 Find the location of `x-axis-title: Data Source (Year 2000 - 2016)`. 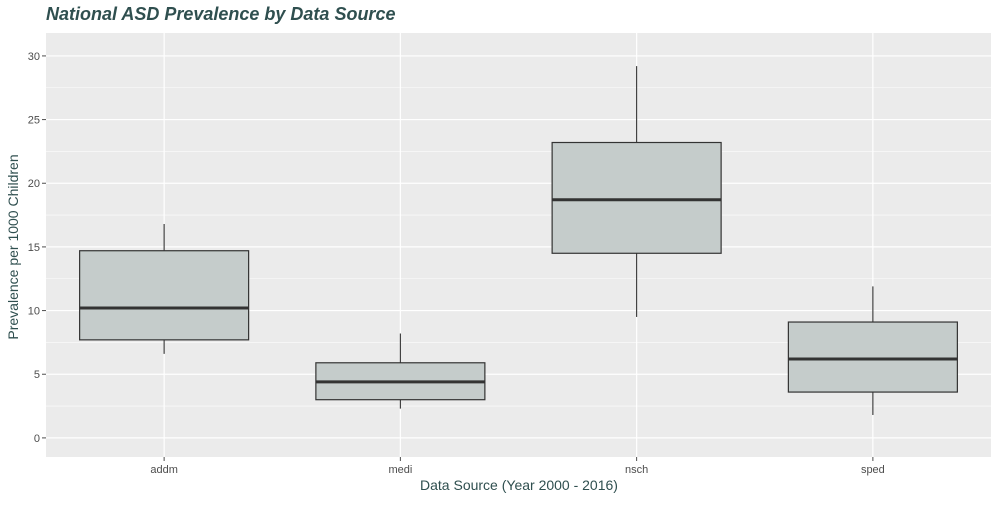

x-axis-title: Data Source (Year 2000 - 2016) is located at coordinates (519, 485).